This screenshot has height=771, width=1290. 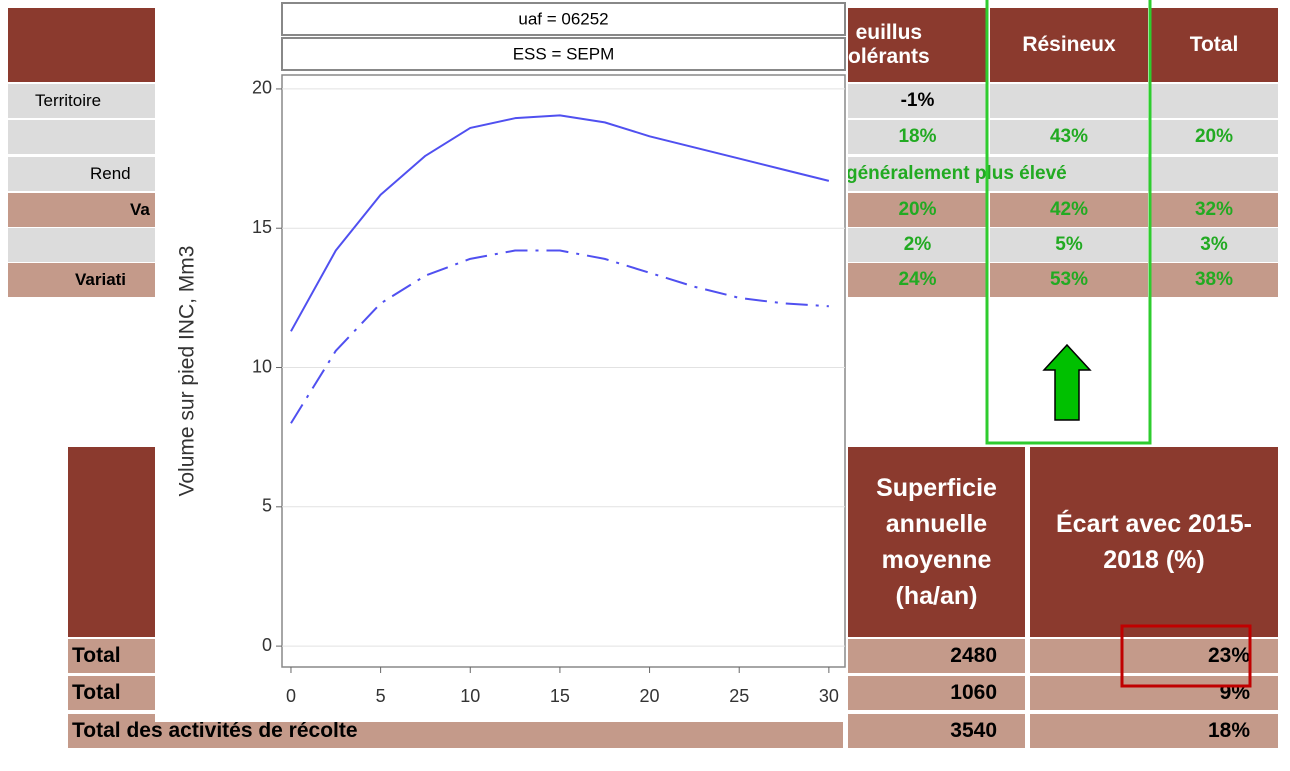 I want to click on header-cell: Résineux, so click(x=1069, y=45).